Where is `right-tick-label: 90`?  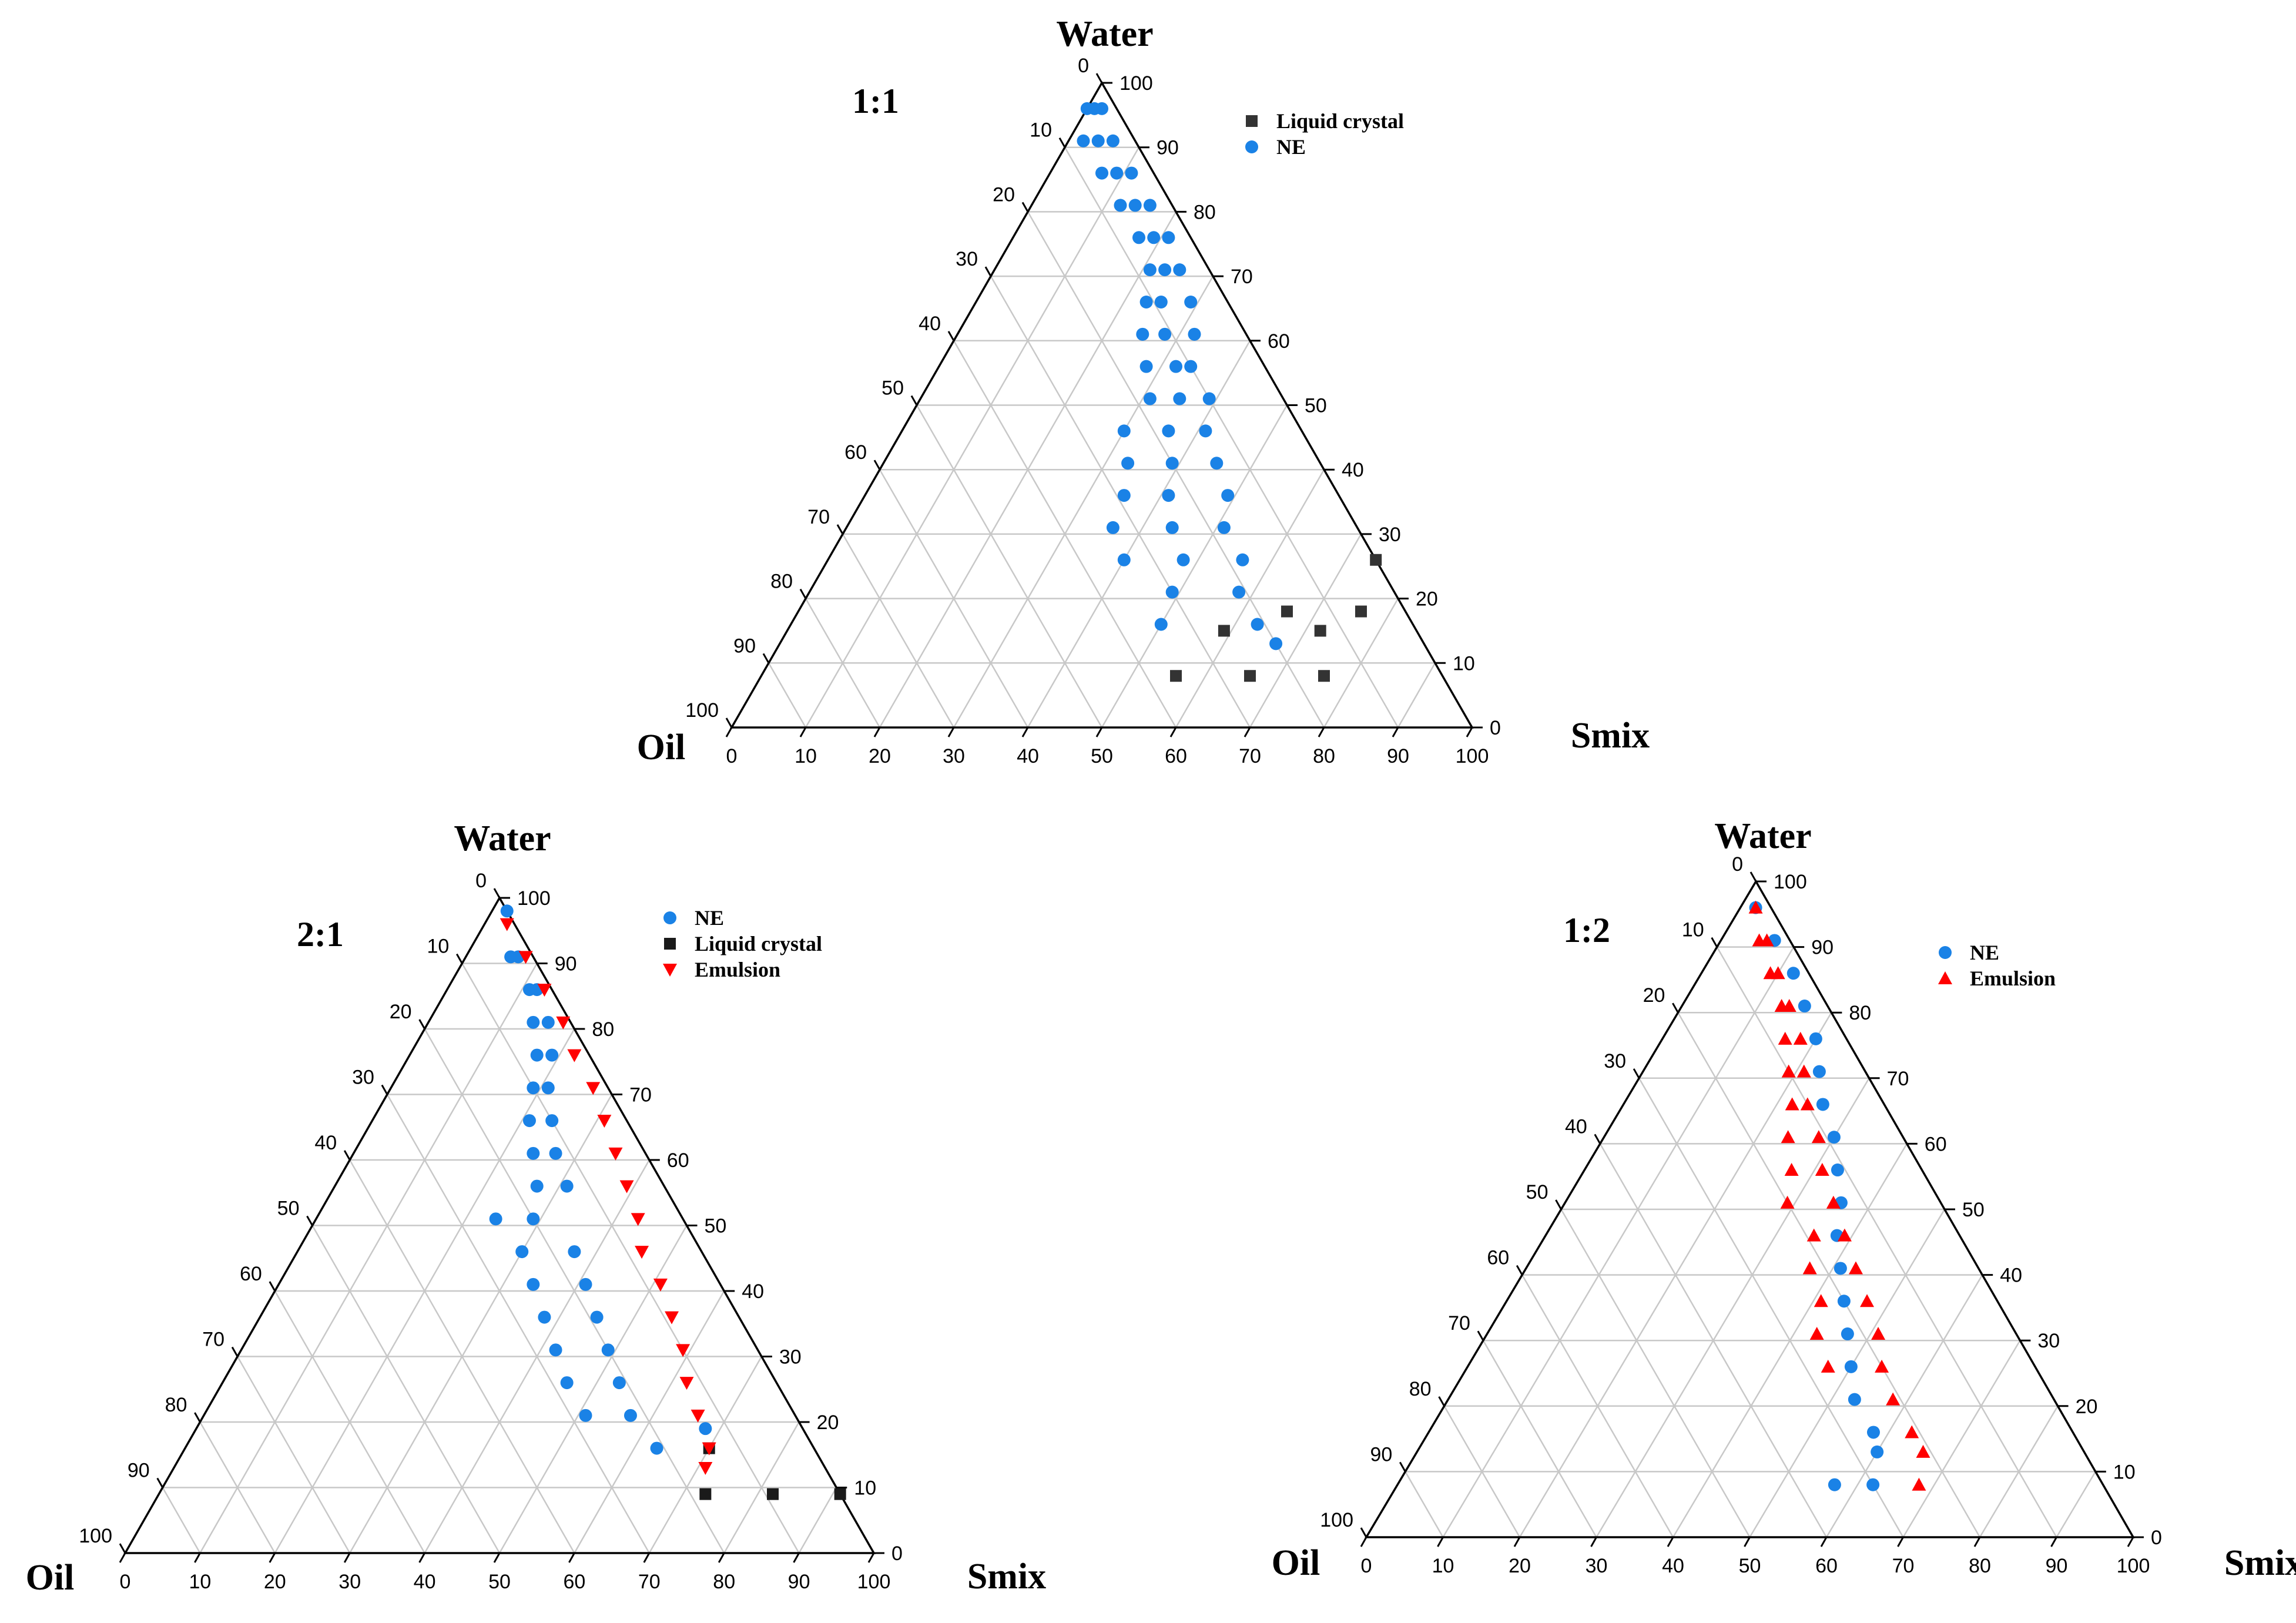
right-tick-label: 90 is located at coordinates (1822, 948).